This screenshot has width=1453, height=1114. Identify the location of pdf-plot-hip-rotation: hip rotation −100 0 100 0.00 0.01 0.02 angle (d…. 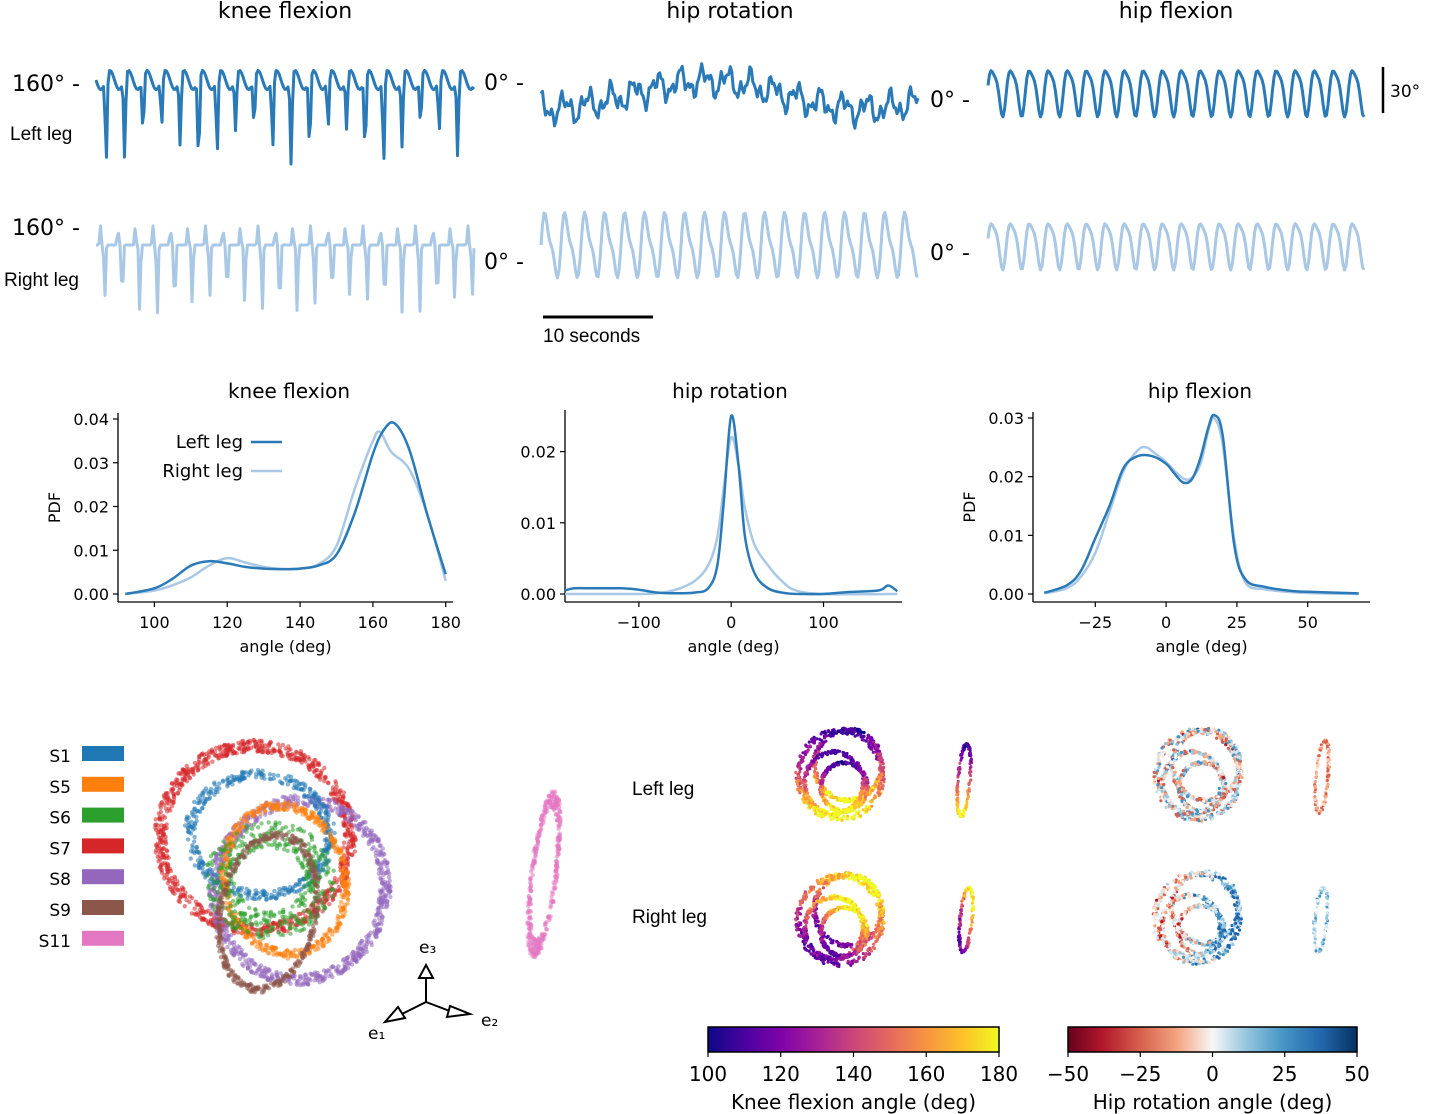
(711, 517).